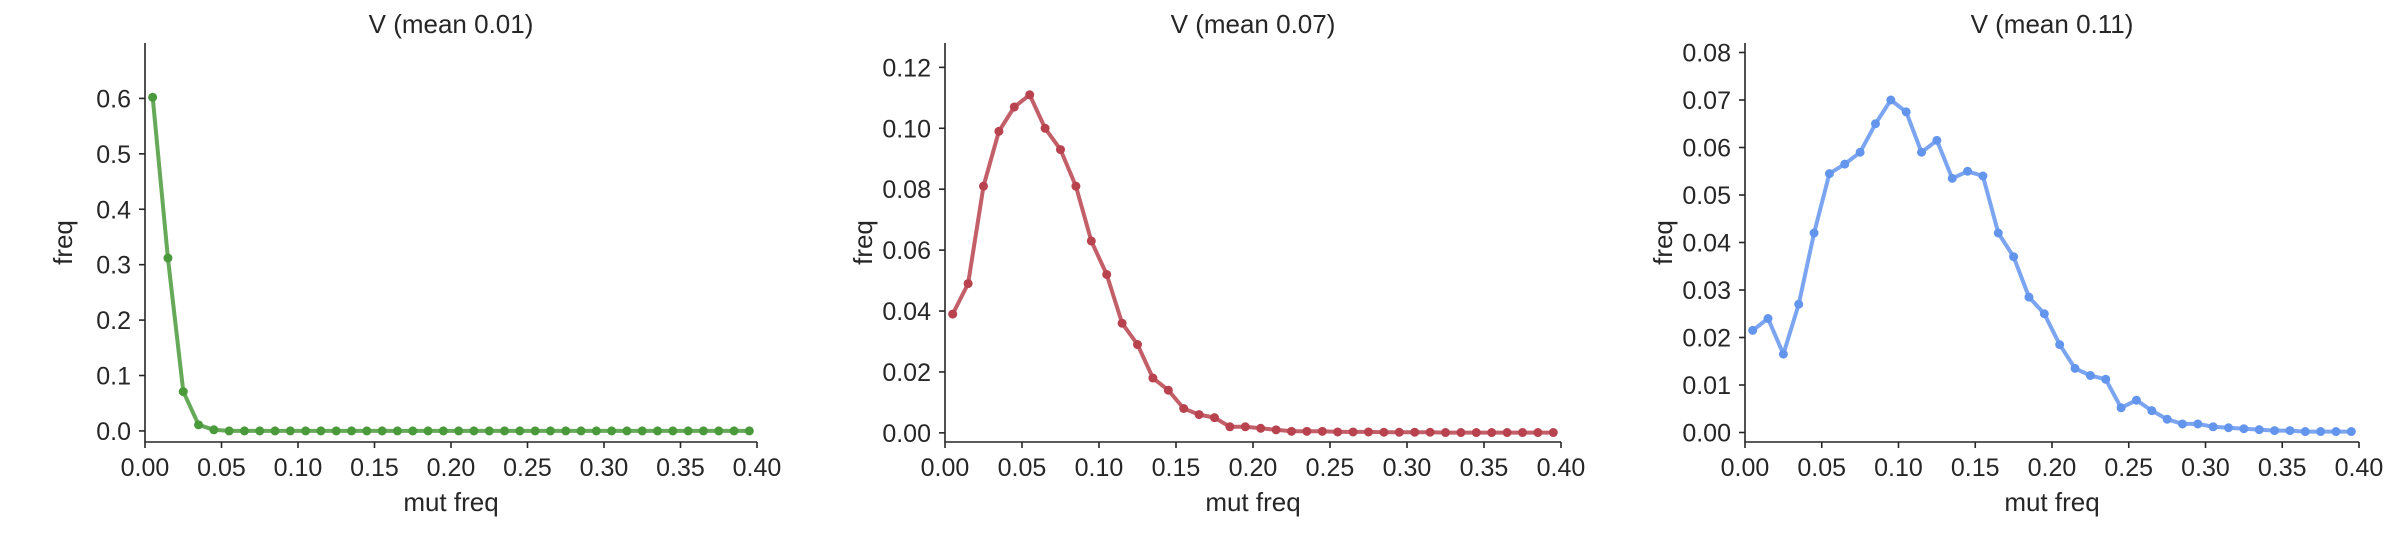 The height and width of the screenshot is (550, 2400). I want to click on y-tick-label: 0.10, so click(906, 129).